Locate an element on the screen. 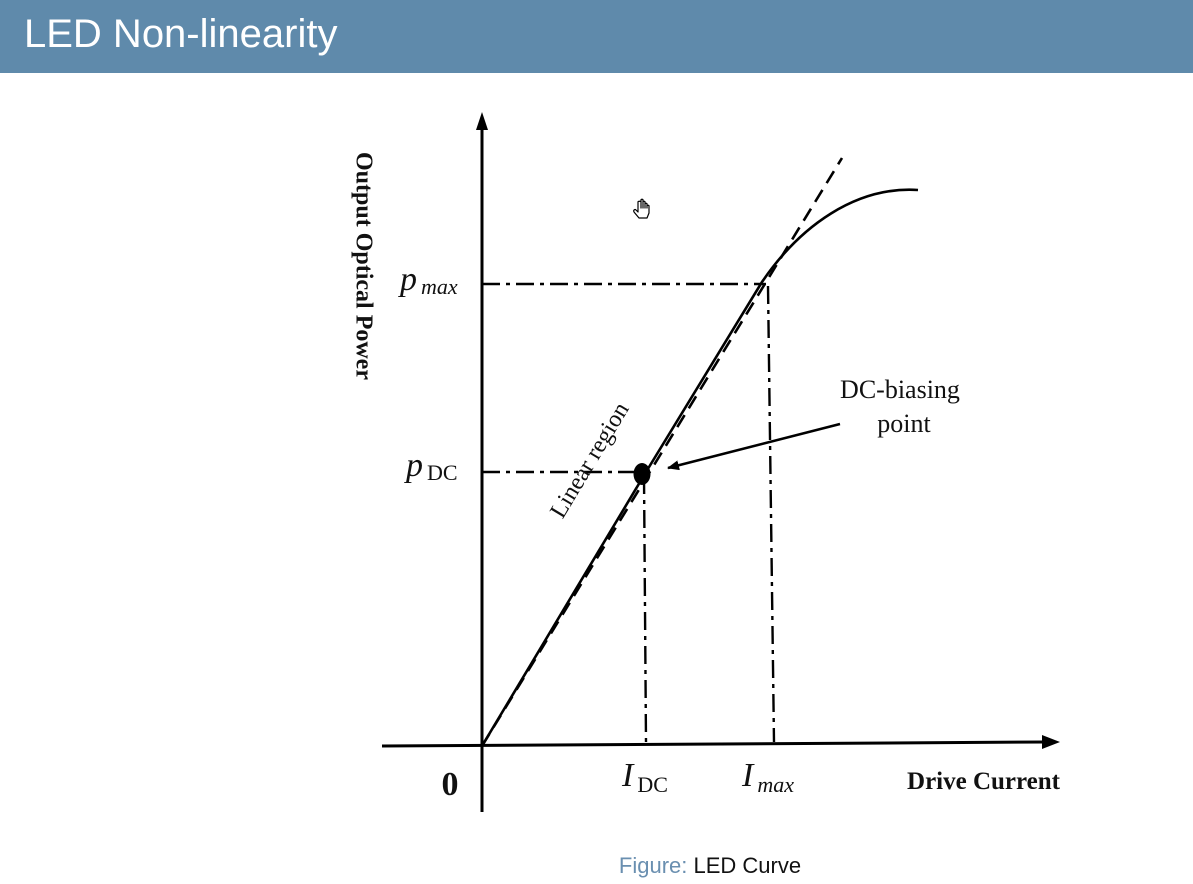 Image resolution: width=1193 pixels, height=884 pixels. linear-region-label: Linear region is located at coordinates (589, 460).